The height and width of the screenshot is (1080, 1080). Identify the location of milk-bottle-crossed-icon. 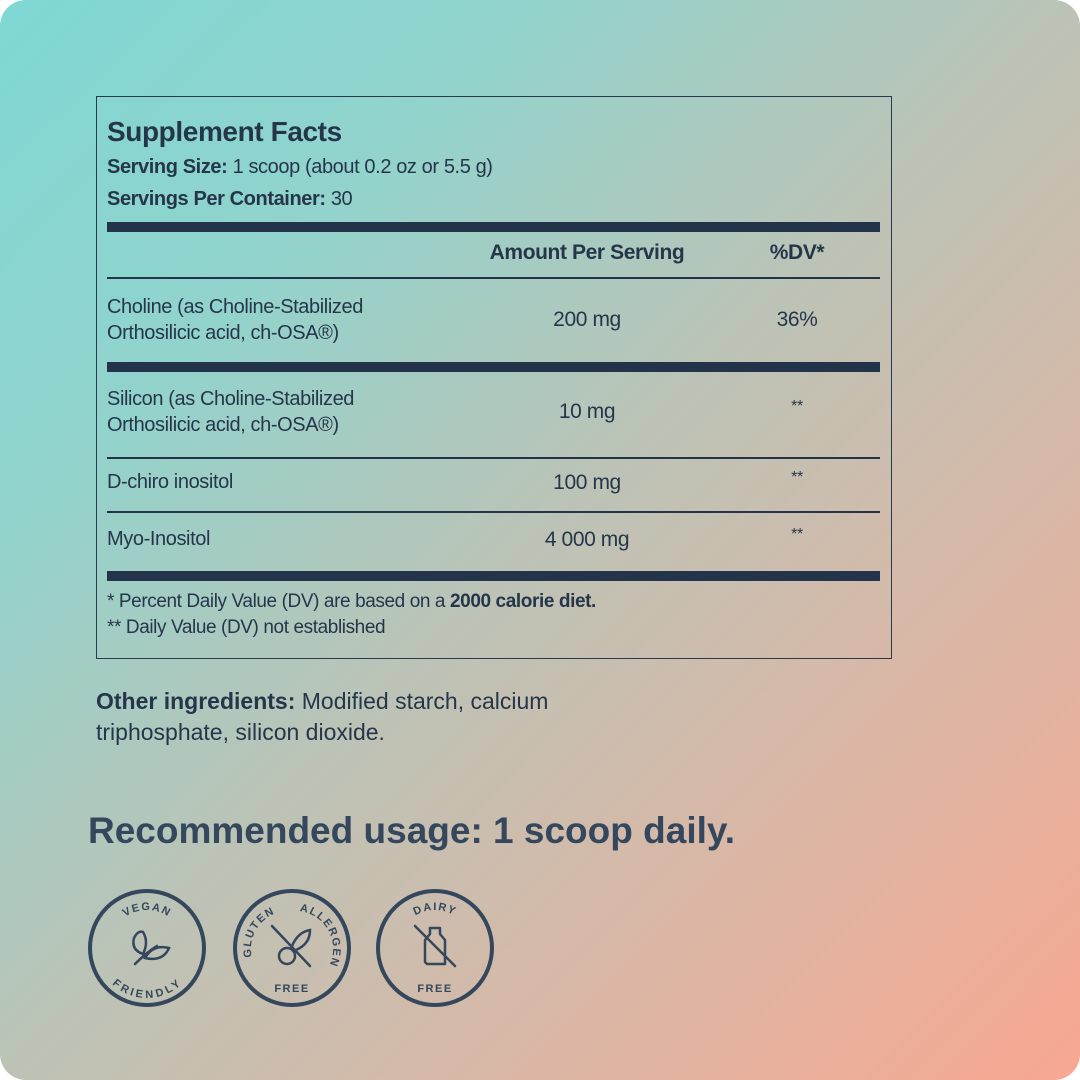
(435, 946).